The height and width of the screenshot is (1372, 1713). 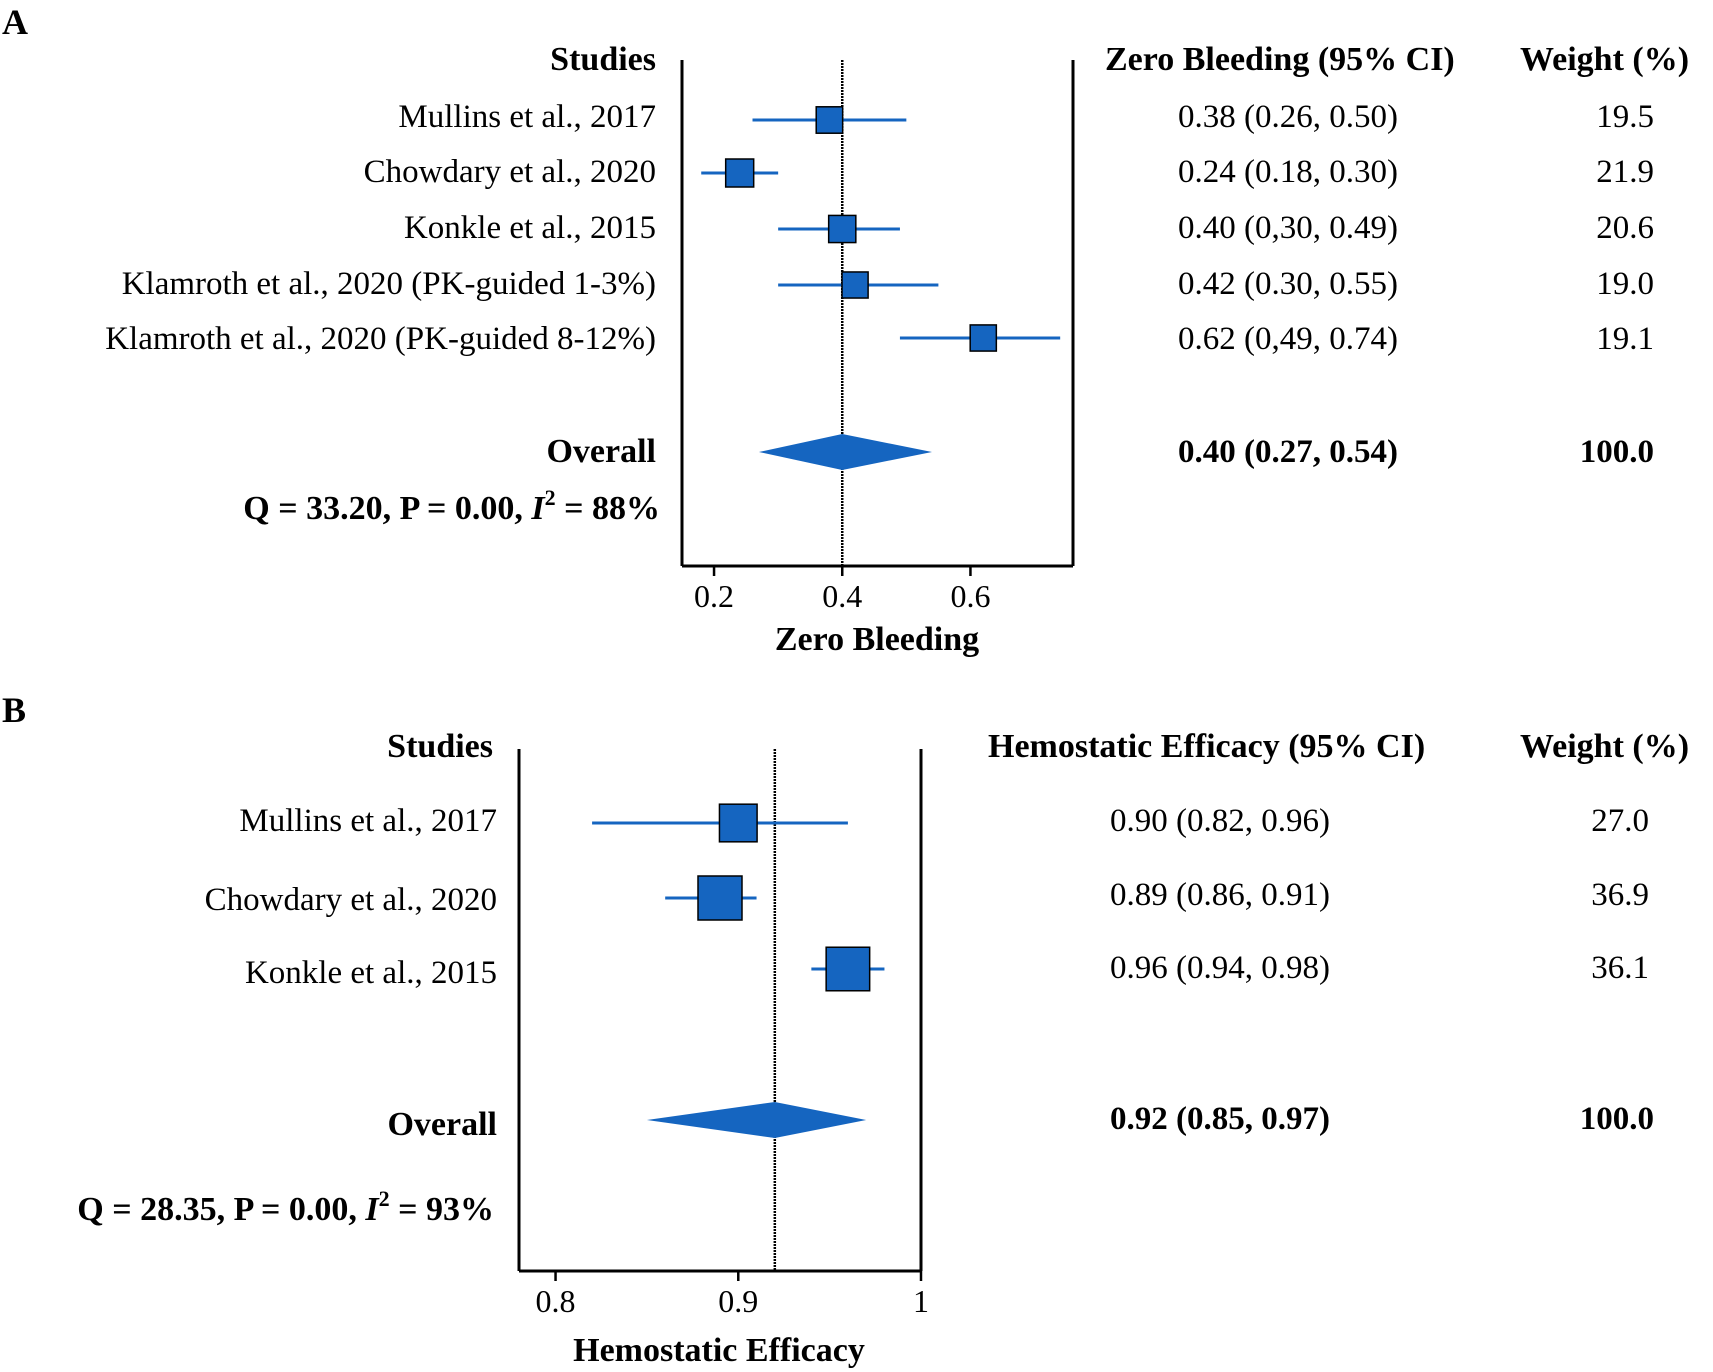 What do you see at coordinates (603, 59) in the screenshot?
I see `panel-a-studies-header: Studies` at bounding box center [603, 59].